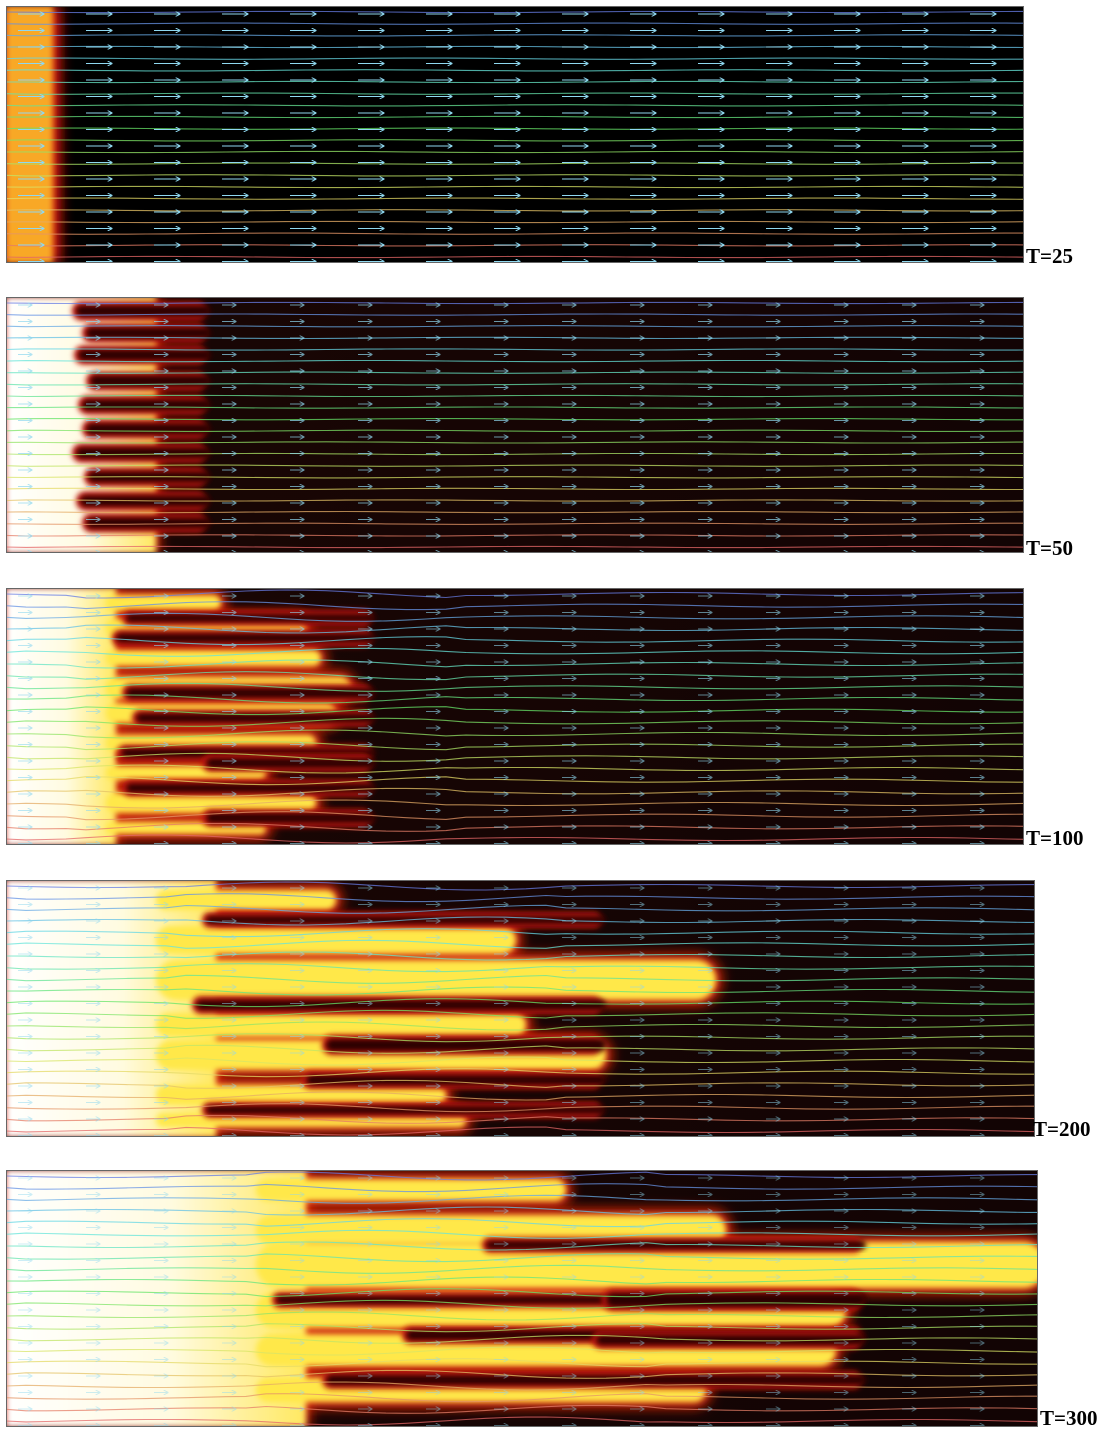 This screenshot has width=1107, height=1431. Describe the element at coordinates (1054, 838) in the screenshot. I see `time-label: T=100` at that location.